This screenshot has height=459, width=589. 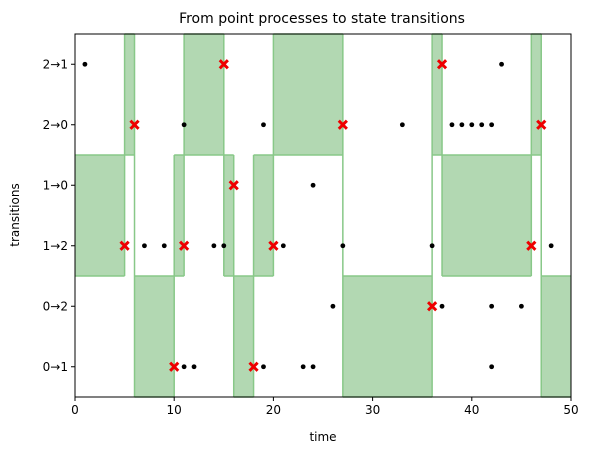 What do you see at coordinates (55, 125) in the screenshot?
I see `y-tick-label-4: 2→0` at bounding box center [55, 125].